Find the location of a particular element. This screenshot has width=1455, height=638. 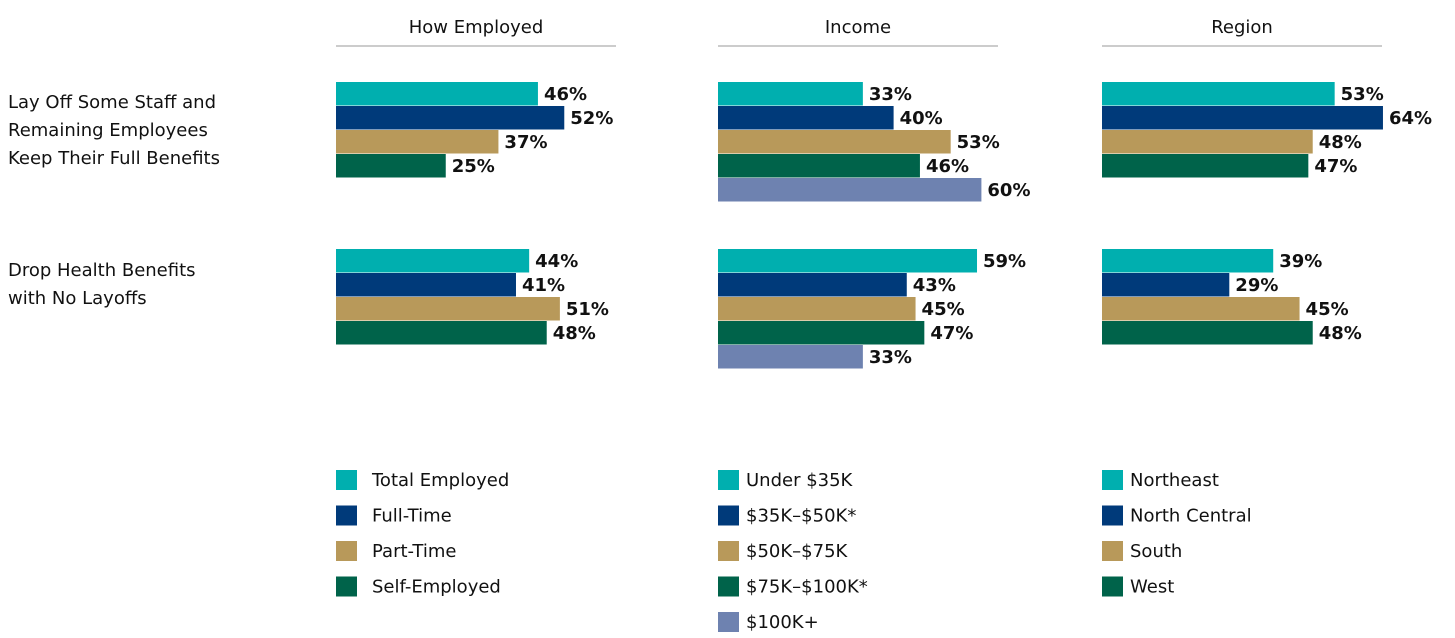

row-label: Lay Off Some Staff and is located at coordinates (112, 102).